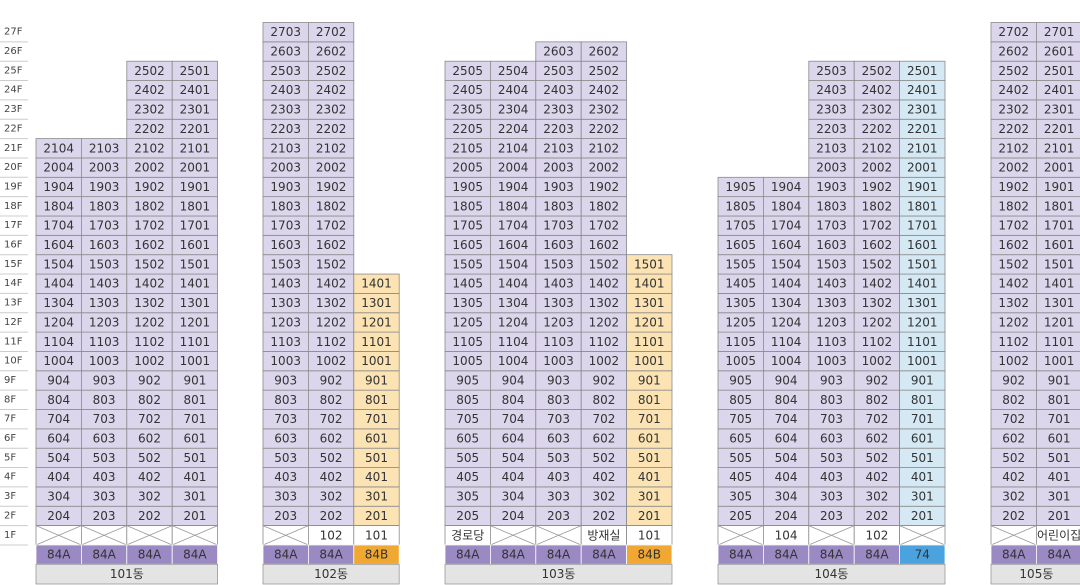  I want to click on unit-number: 1002, so click(331, 361).